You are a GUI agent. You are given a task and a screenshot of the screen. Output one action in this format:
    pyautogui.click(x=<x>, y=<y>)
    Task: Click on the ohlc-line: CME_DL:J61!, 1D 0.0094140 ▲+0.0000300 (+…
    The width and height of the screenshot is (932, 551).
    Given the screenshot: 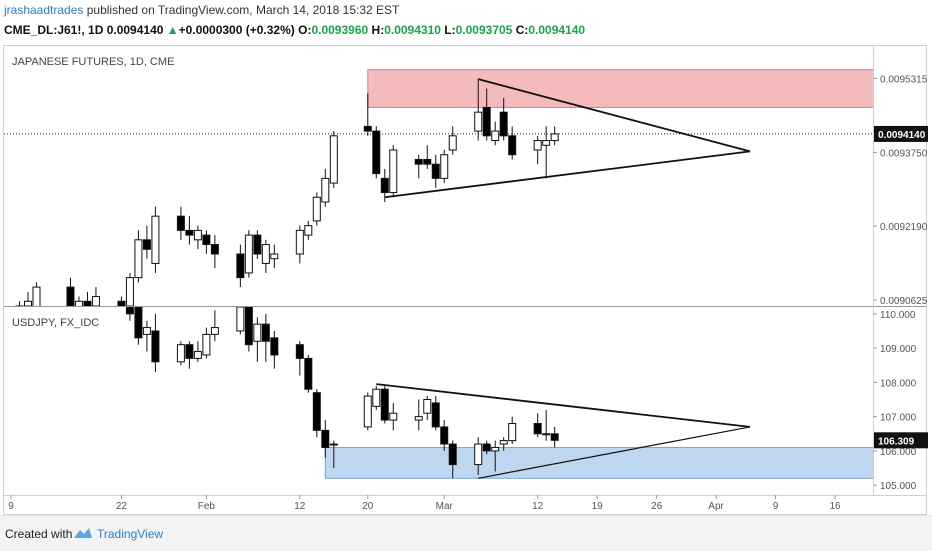 What is the action you would take?
    pyautogui.click(x=294, y=30)
    